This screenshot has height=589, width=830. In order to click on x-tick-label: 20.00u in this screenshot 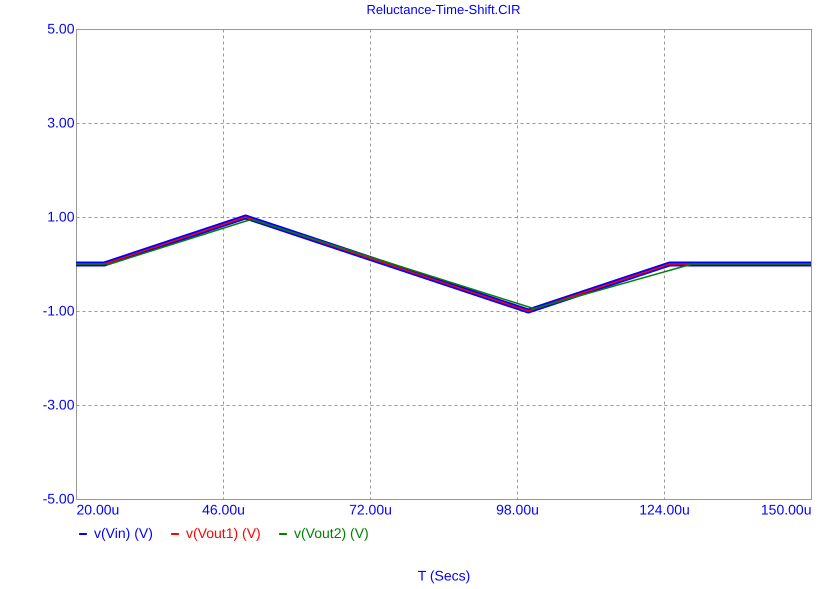, I will do `click(98, 510)`.